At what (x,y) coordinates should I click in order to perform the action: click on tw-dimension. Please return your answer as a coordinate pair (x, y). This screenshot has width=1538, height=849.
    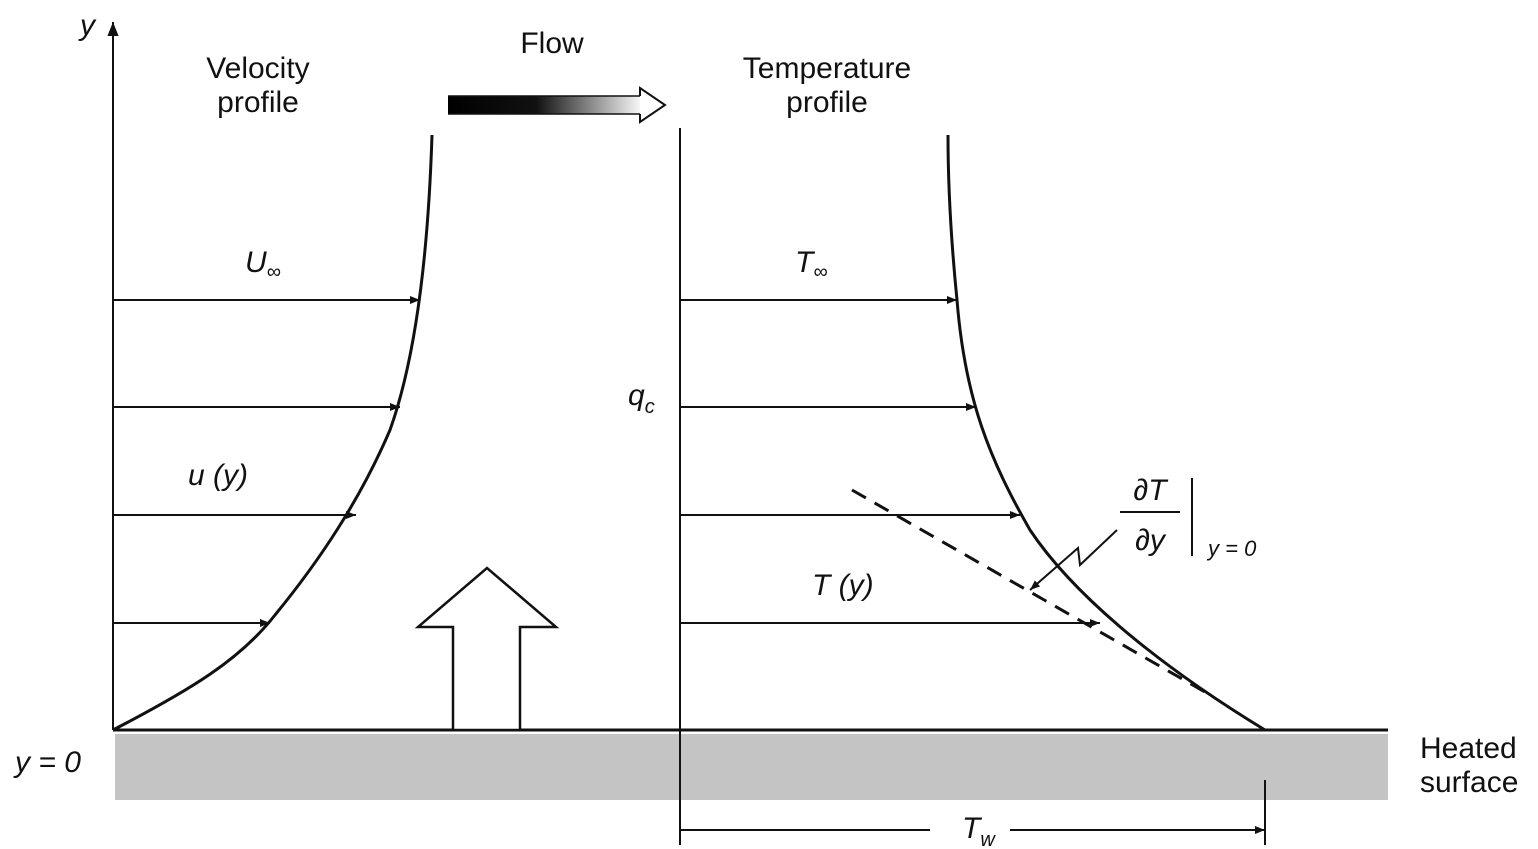
    Looking at the image, I should click on (972, 829).